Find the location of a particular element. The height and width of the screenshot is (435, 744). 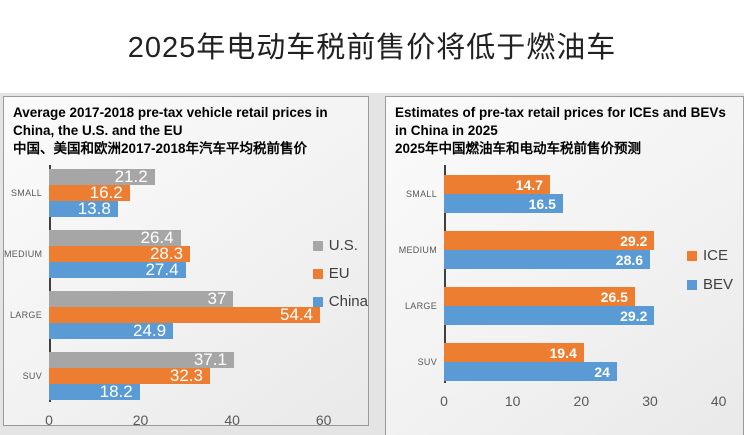

bar-stack: 37 54.4 24.9 is located at coordinates (208, 315).